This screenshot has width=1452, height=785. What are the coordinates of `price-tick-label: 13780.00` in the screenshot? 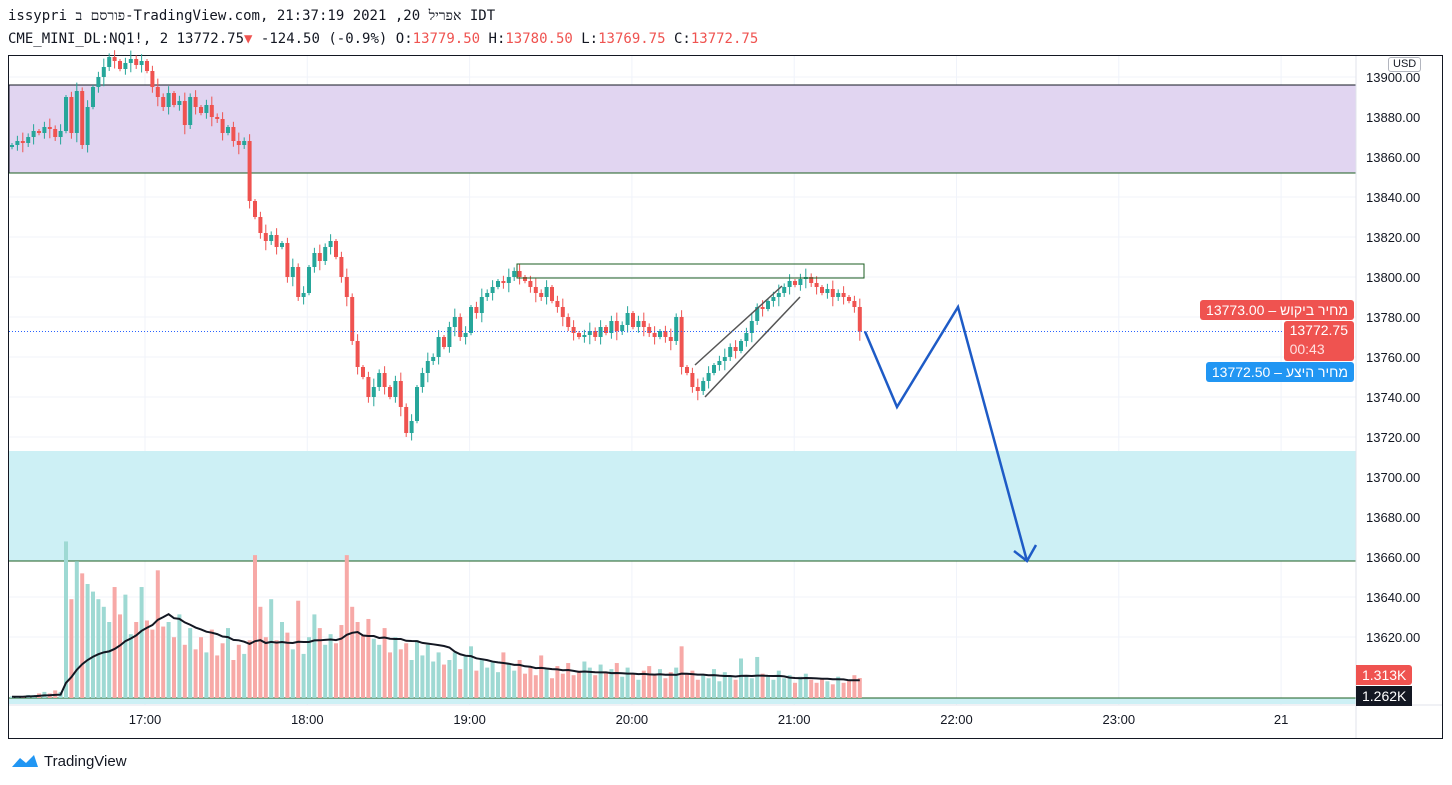 It's located at (1393, 317).